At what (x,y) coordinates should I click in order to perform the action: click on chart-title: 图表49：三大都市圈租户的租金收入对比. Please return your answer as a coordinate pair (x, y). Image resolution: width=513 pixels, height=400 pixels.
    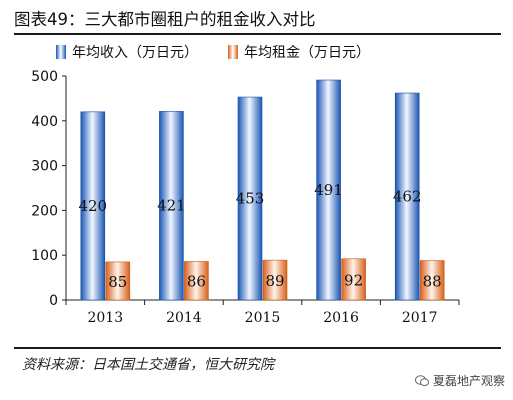
    Looking at the image, I should click on (165, 19).